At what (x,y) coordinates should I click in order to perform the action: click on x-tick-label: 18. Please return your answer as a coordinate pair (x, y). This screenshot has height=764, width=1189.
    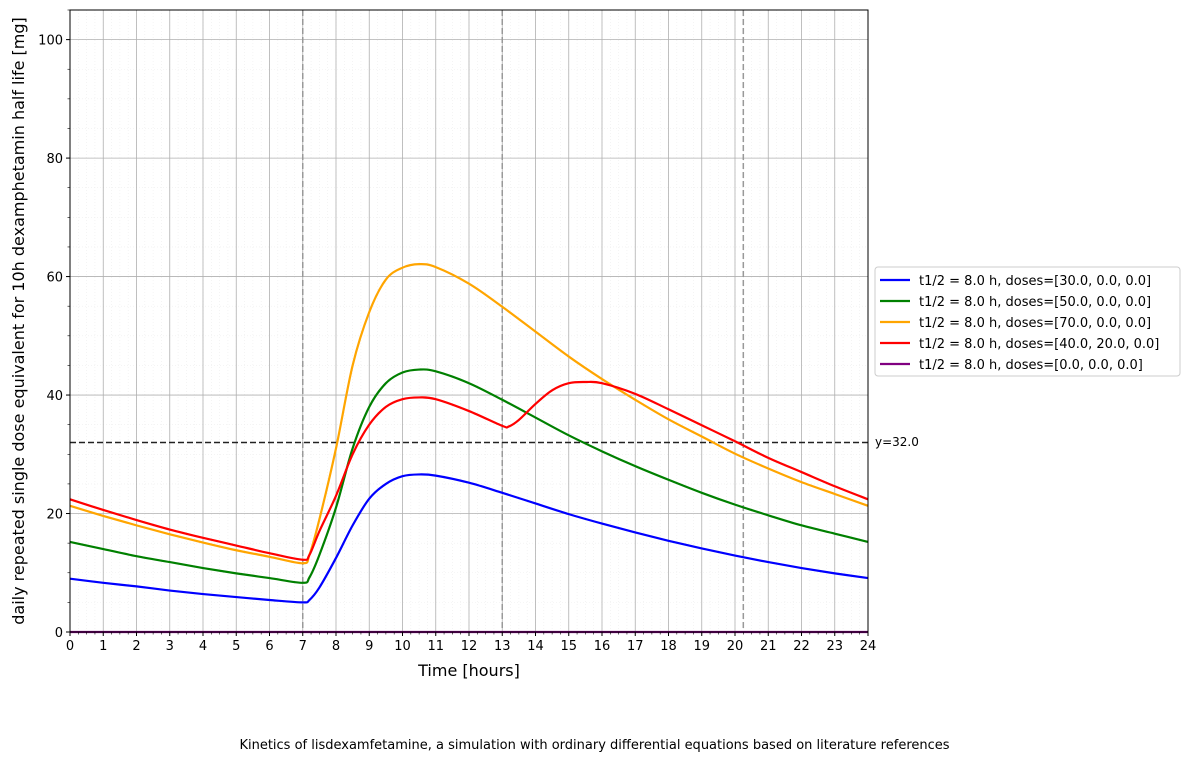
    Looking at the image, I should click on (668, 646).